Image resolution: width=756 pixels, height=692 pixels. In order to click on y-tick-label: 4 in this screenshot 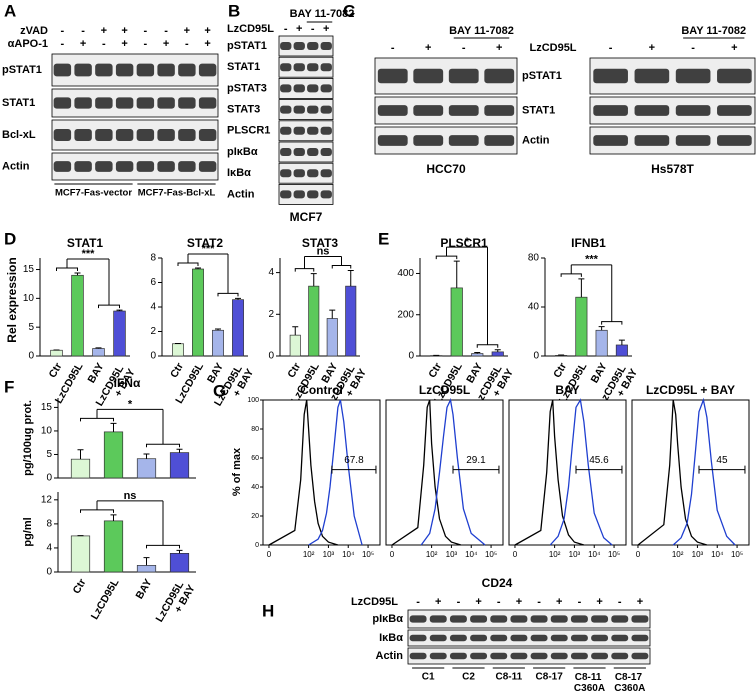, I will do `click(153, 307)`.